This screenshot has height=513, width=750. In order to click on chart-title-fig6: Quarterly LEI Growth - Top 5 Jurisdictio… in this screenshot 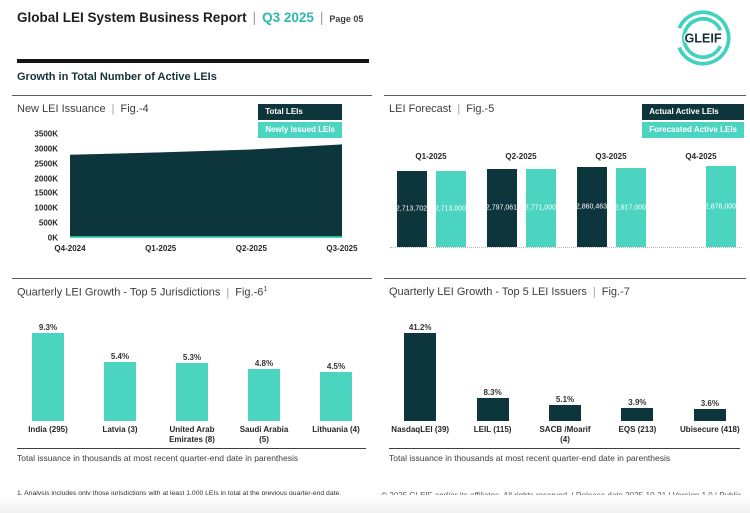, I will do `click(194, 292)`.